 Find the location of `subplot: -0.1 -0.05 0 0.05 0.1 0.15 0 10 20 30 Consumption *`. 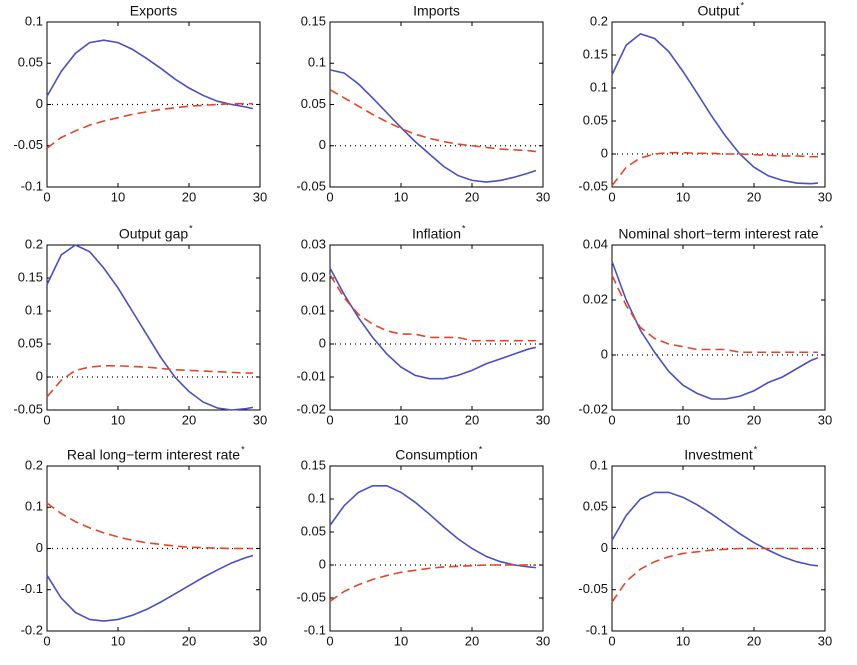

subplot: -0.1 -0.05 0 0.05 0.1 0.15 0 10 20 30 Consumption * is located at coordinates (423, 546).